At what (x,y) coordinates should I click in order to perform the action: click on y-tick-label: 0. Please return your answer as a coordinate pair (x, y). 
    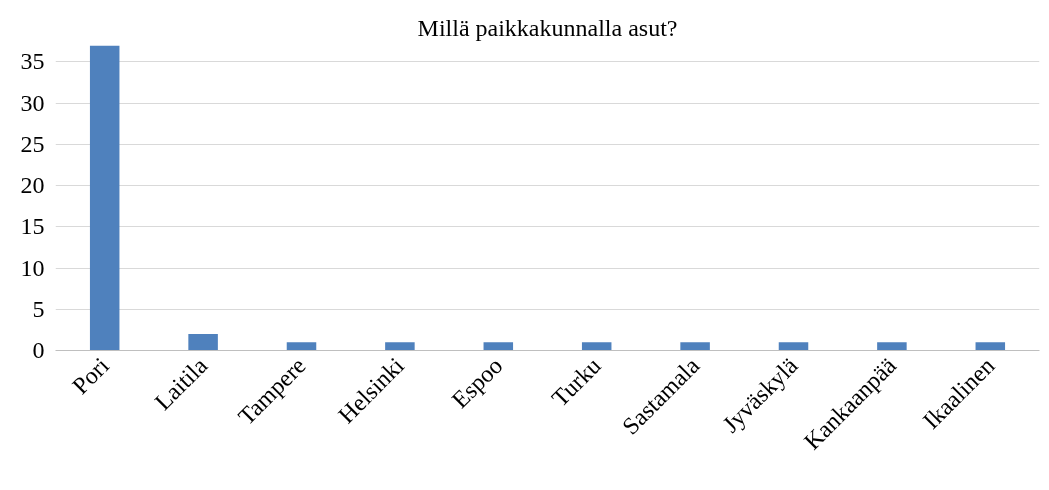
    Looking at the image, I should click on (38, 350).